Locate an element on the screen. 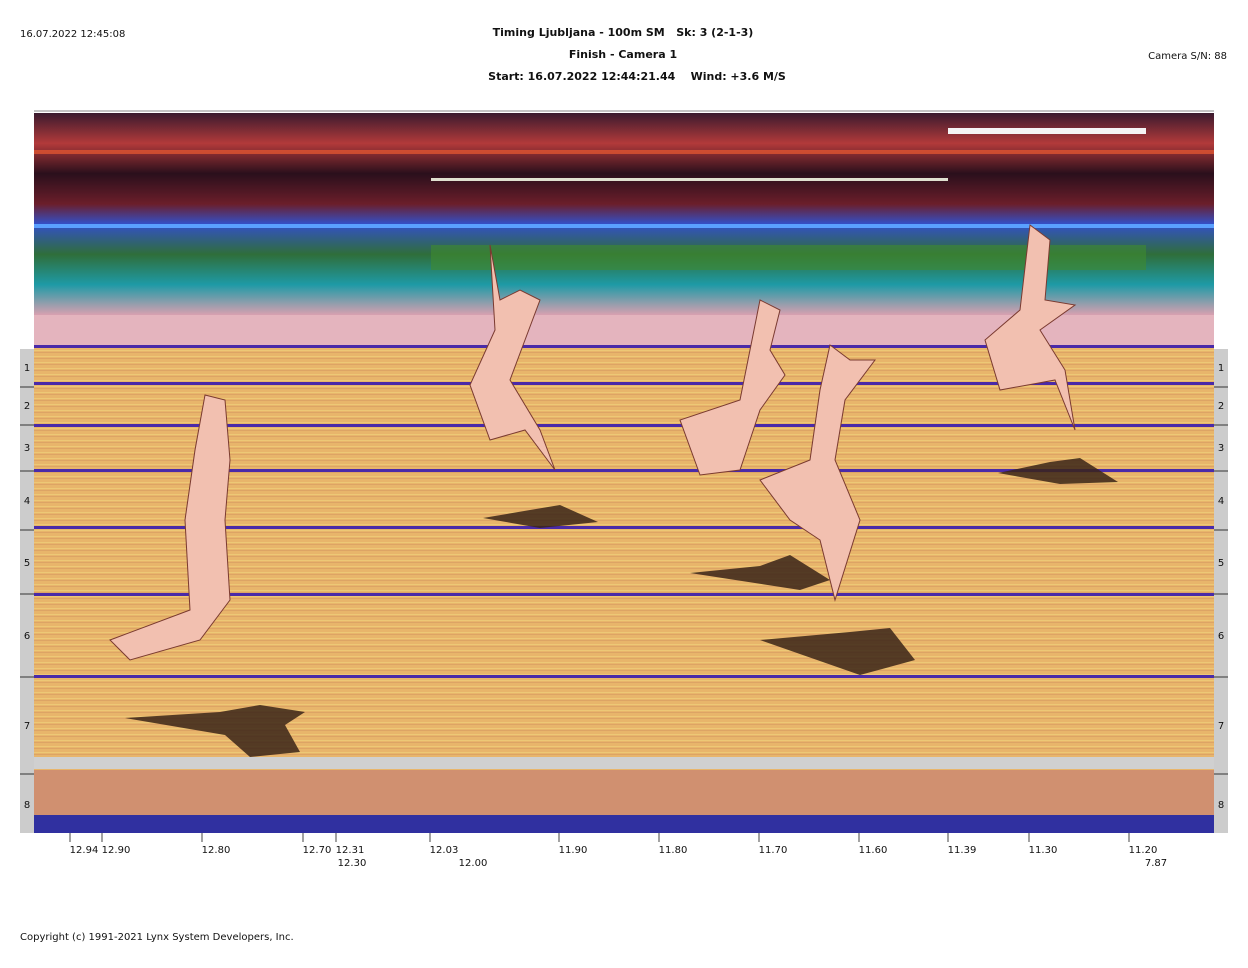  time-label: 12.80 is located at coordinates (216, 850).